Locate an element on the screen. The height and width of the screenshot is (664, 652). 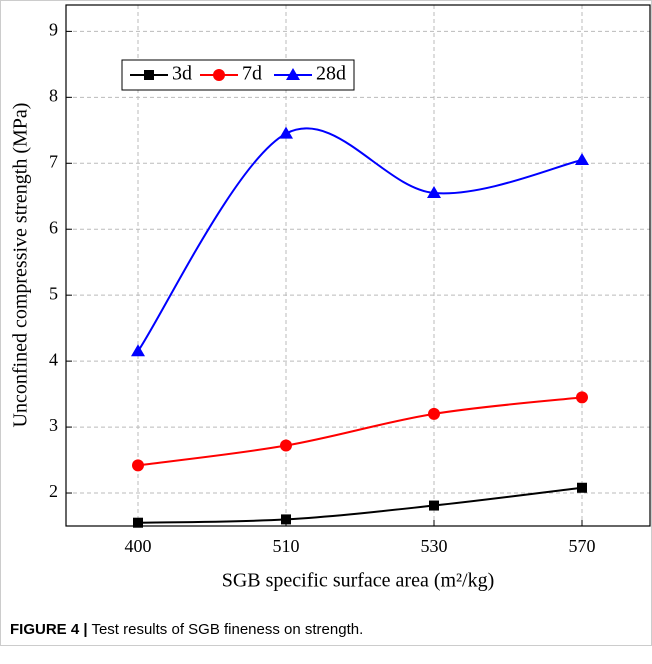
y-tick-label: 3 is located at coordinates (53, 425).